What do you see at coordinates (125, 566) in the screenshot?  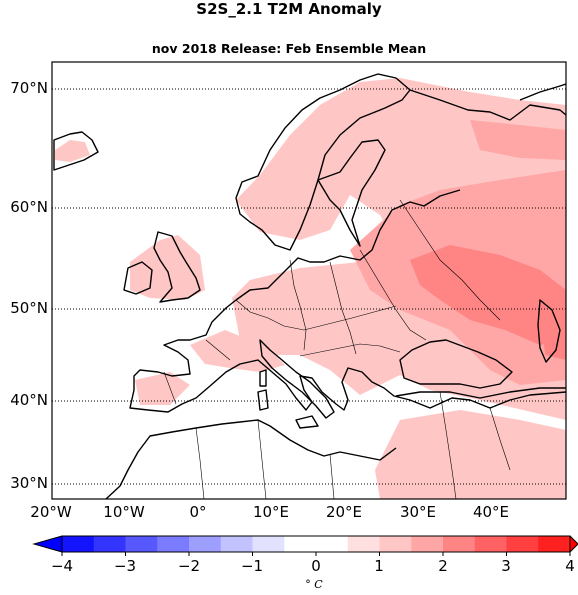 I see `colorbar-tick-label: −3` at bounding box center [125, 566].